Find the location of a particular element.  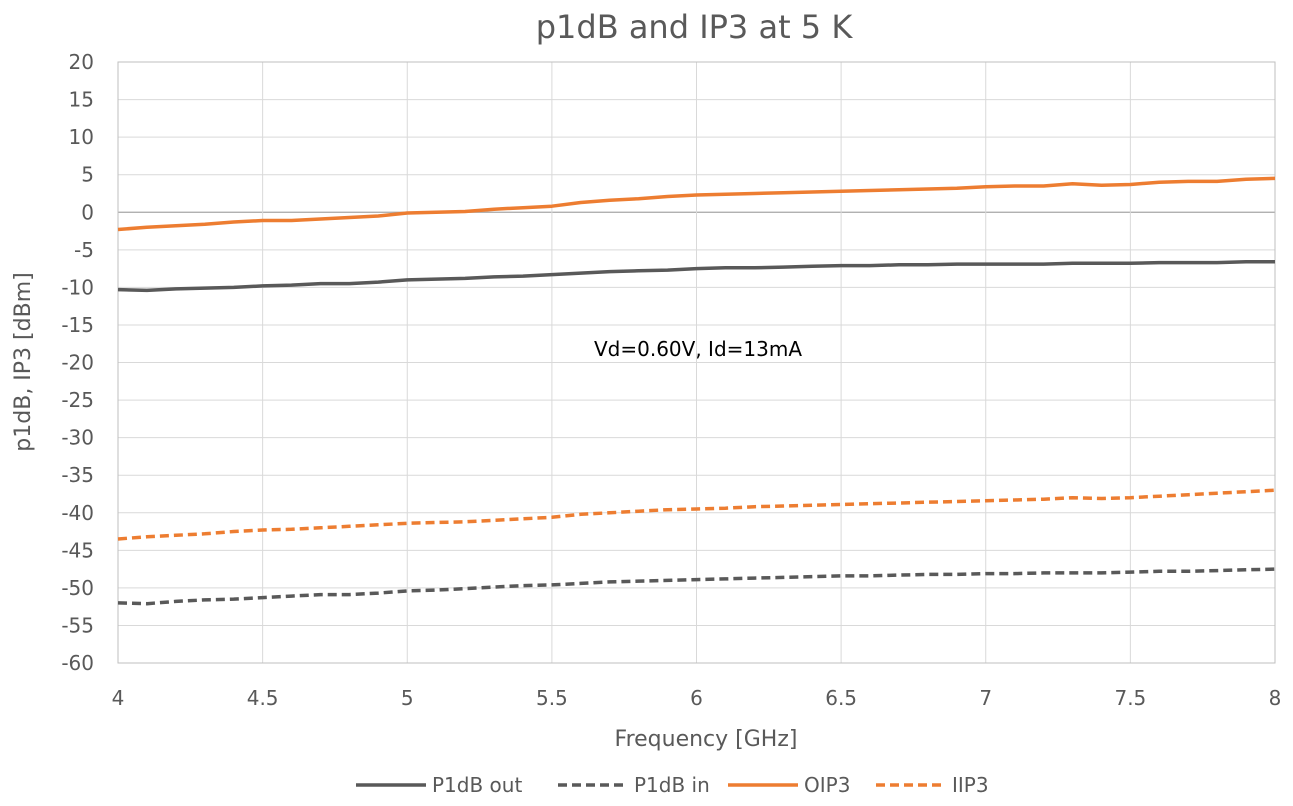

y-tick-label: -15 is located at coordinates (77, 325).